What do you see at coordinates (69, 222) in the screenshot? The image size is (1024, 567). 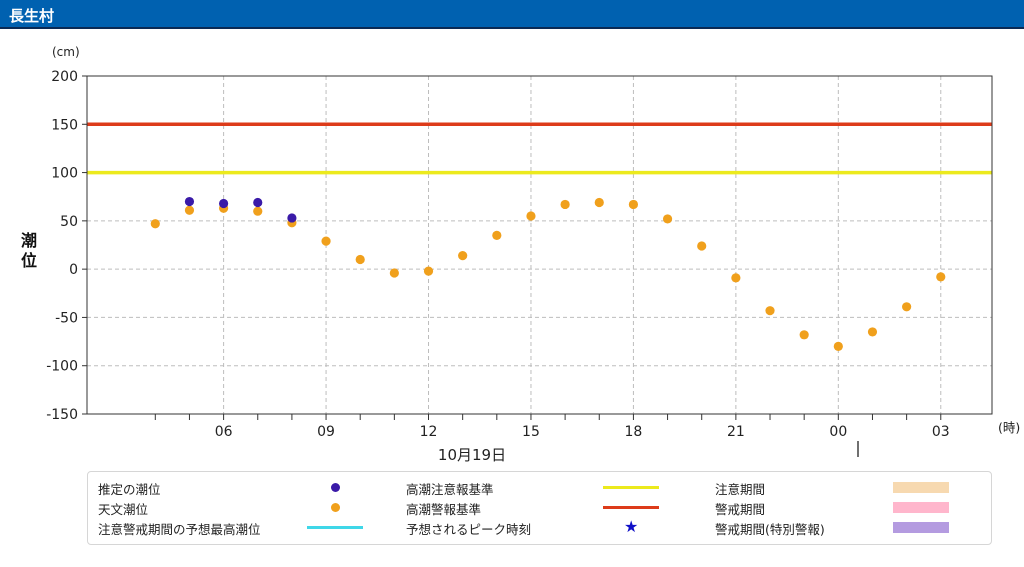 I see `y-tick-label: 50` at bounding box center [69, 222].